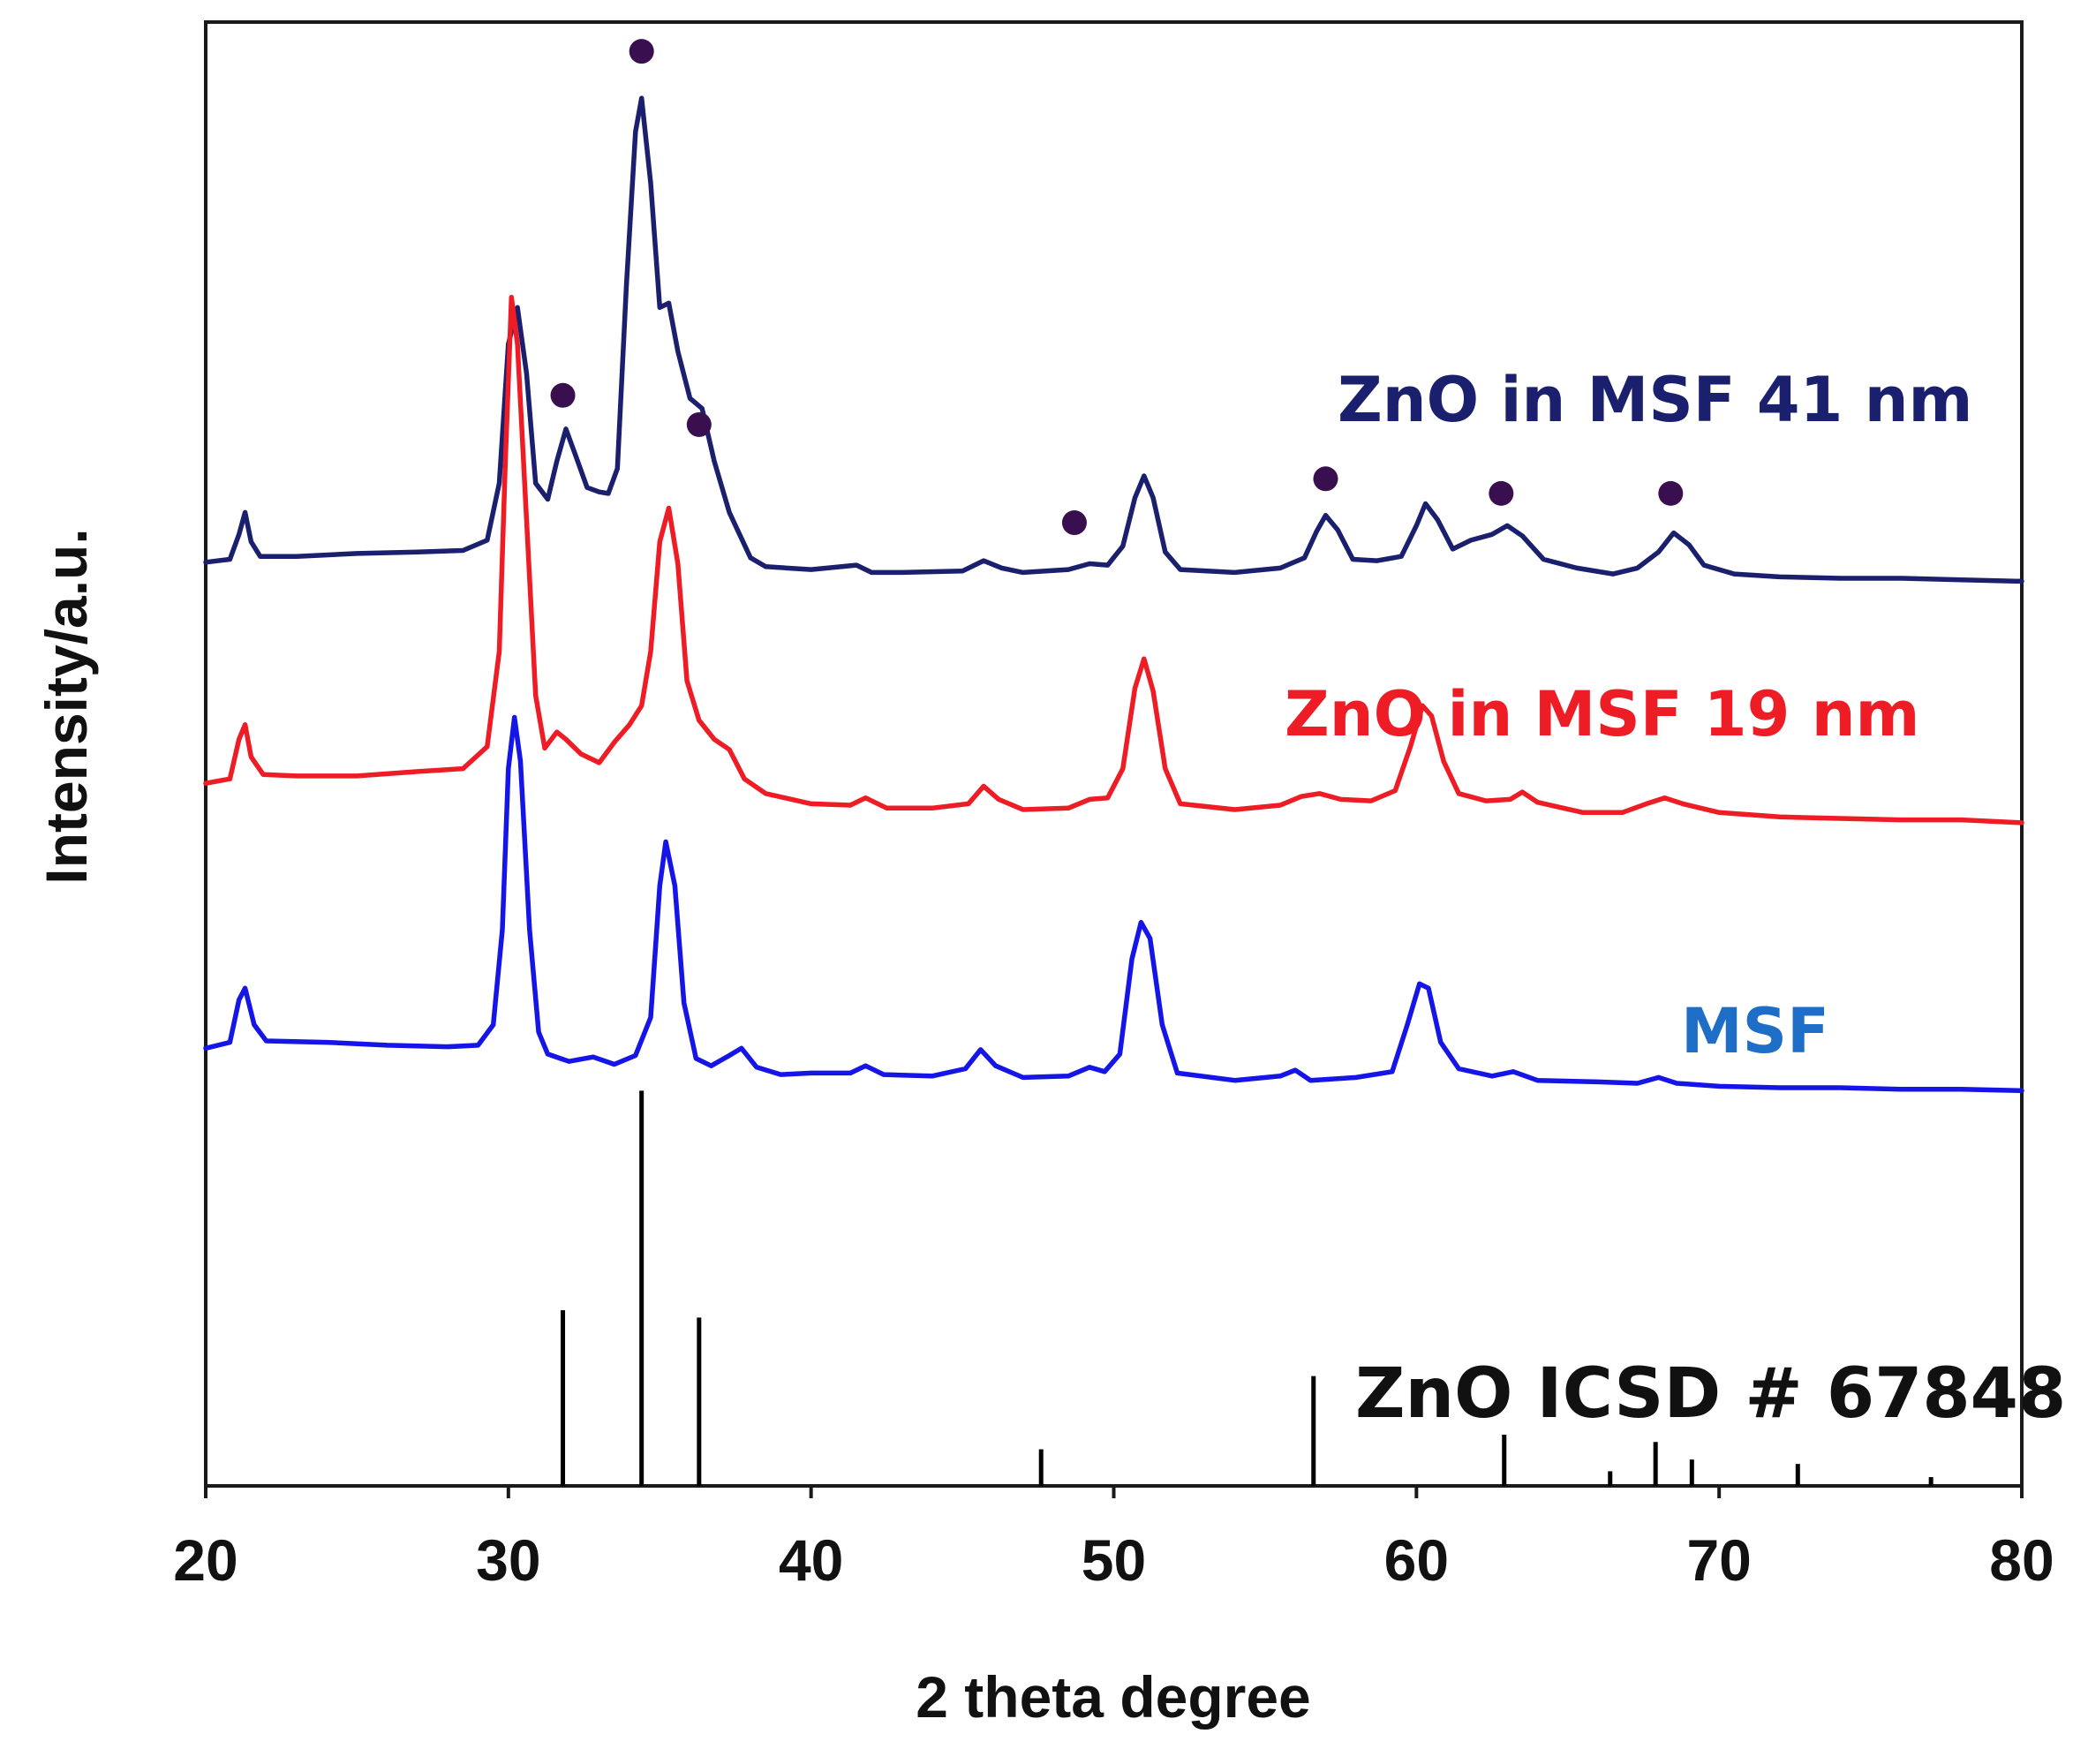  Describe the element at coordinates (1602, 714) in the screenshot. I see `series-label-19nm: ZnO in MSF 19 nm` at that location.